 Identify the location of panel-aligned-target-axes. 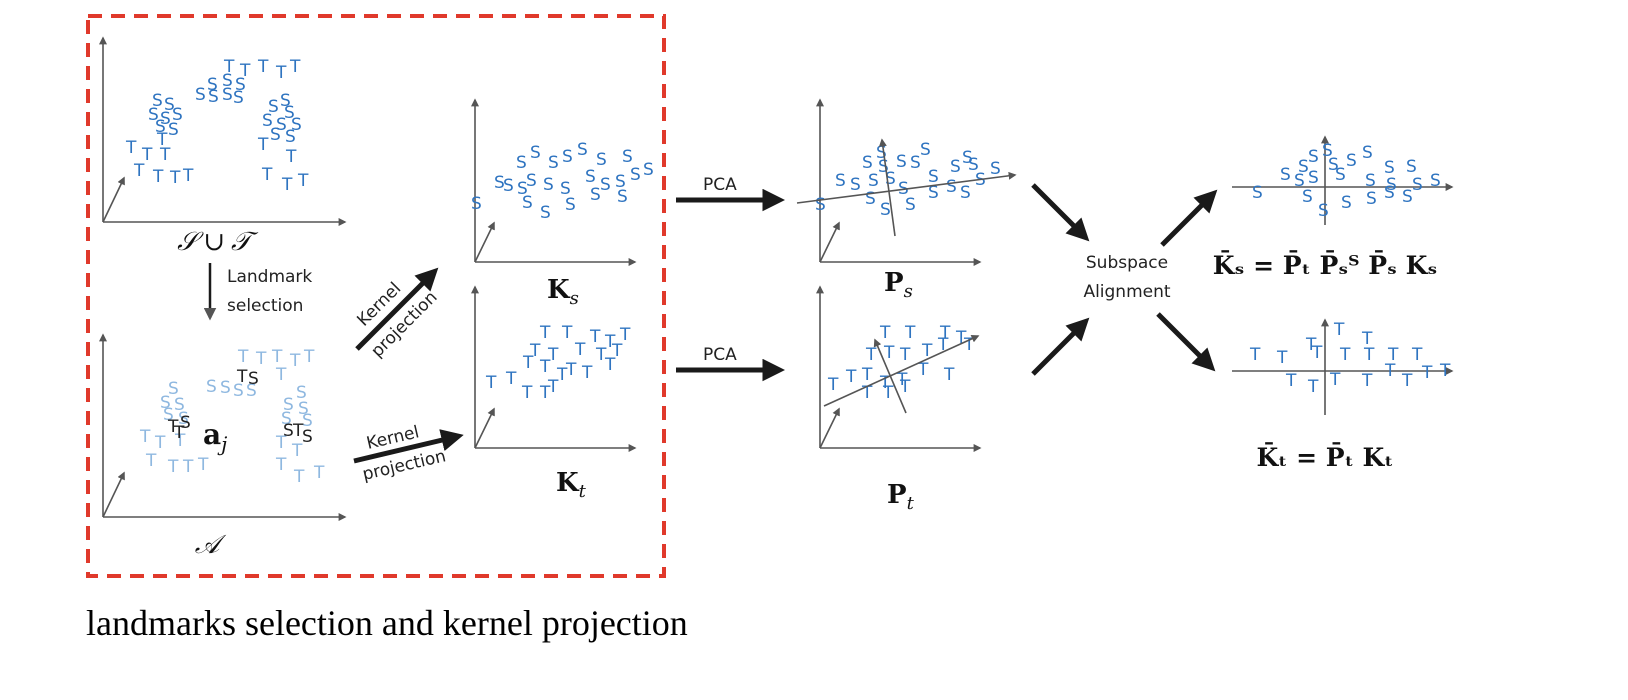
(1343, 366).